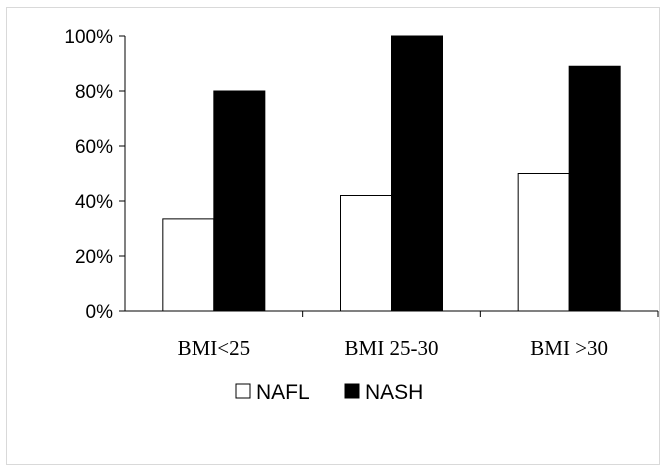 The height and width of the screenshot is (471, 667). Describe the element at coordinates (94, 257) in the screenshot. I see `y-tick-label: 20%` at that location.